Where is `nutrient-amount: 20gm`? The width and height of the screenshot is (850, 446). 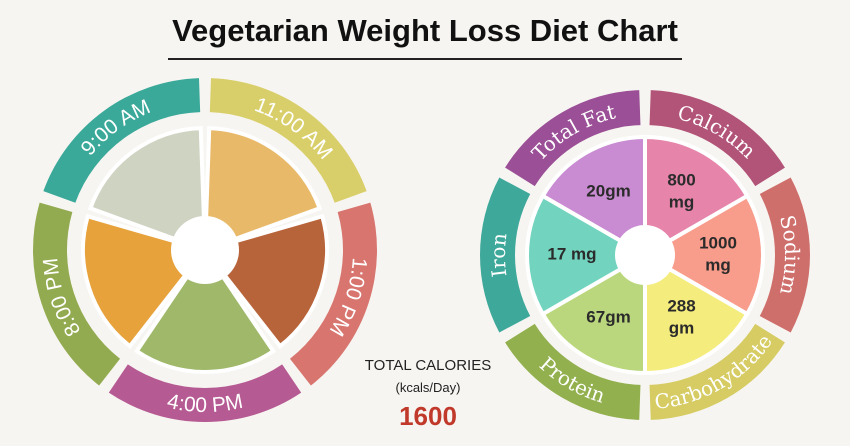 nutrient-amount: 20gm is located at coordinates (608, 190).